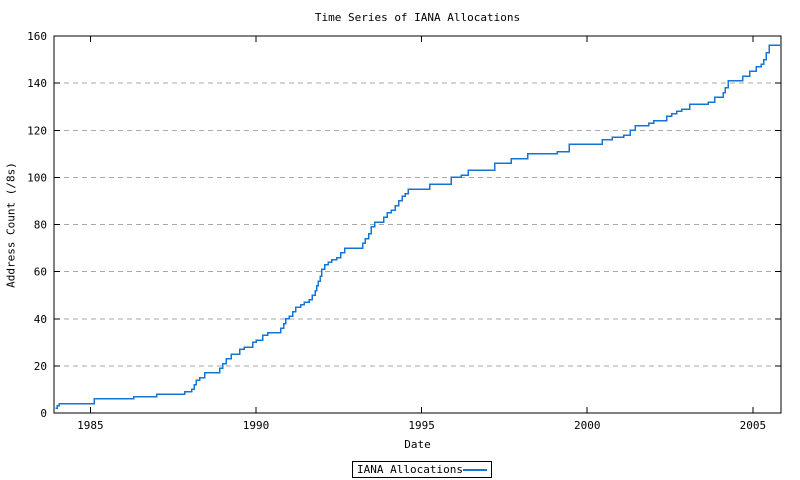  What do you see at coordinates (417, 444) in the screenshot?
I see `x-axis-label: Date` at bounding box center [417, 444].